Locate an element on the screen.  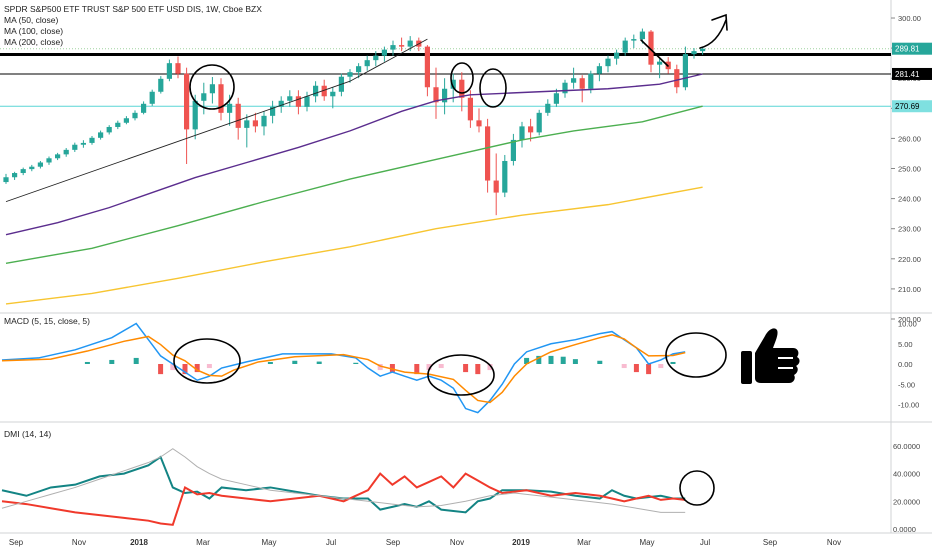
ma200-label: MA (200, close) is located at coordinates (34, 42).